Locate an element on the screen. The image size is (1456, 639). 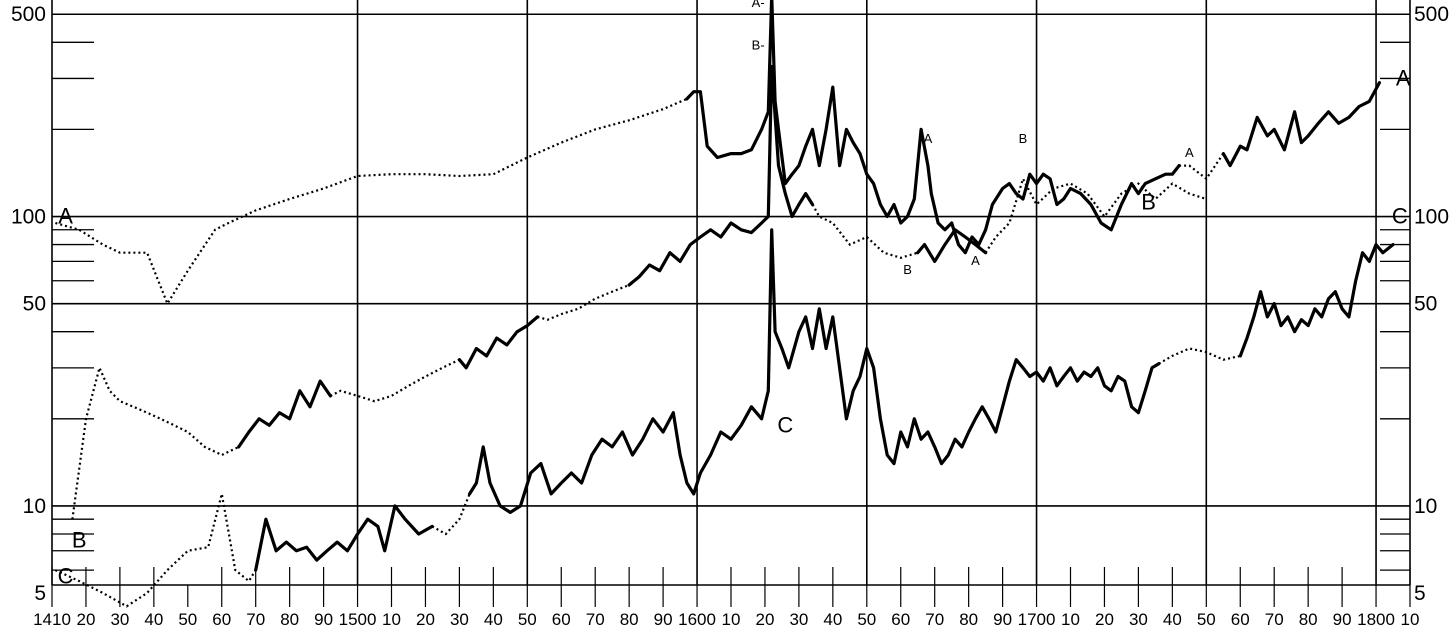
y-tick-label-right: 50 is located at coordinates (1425, 304).